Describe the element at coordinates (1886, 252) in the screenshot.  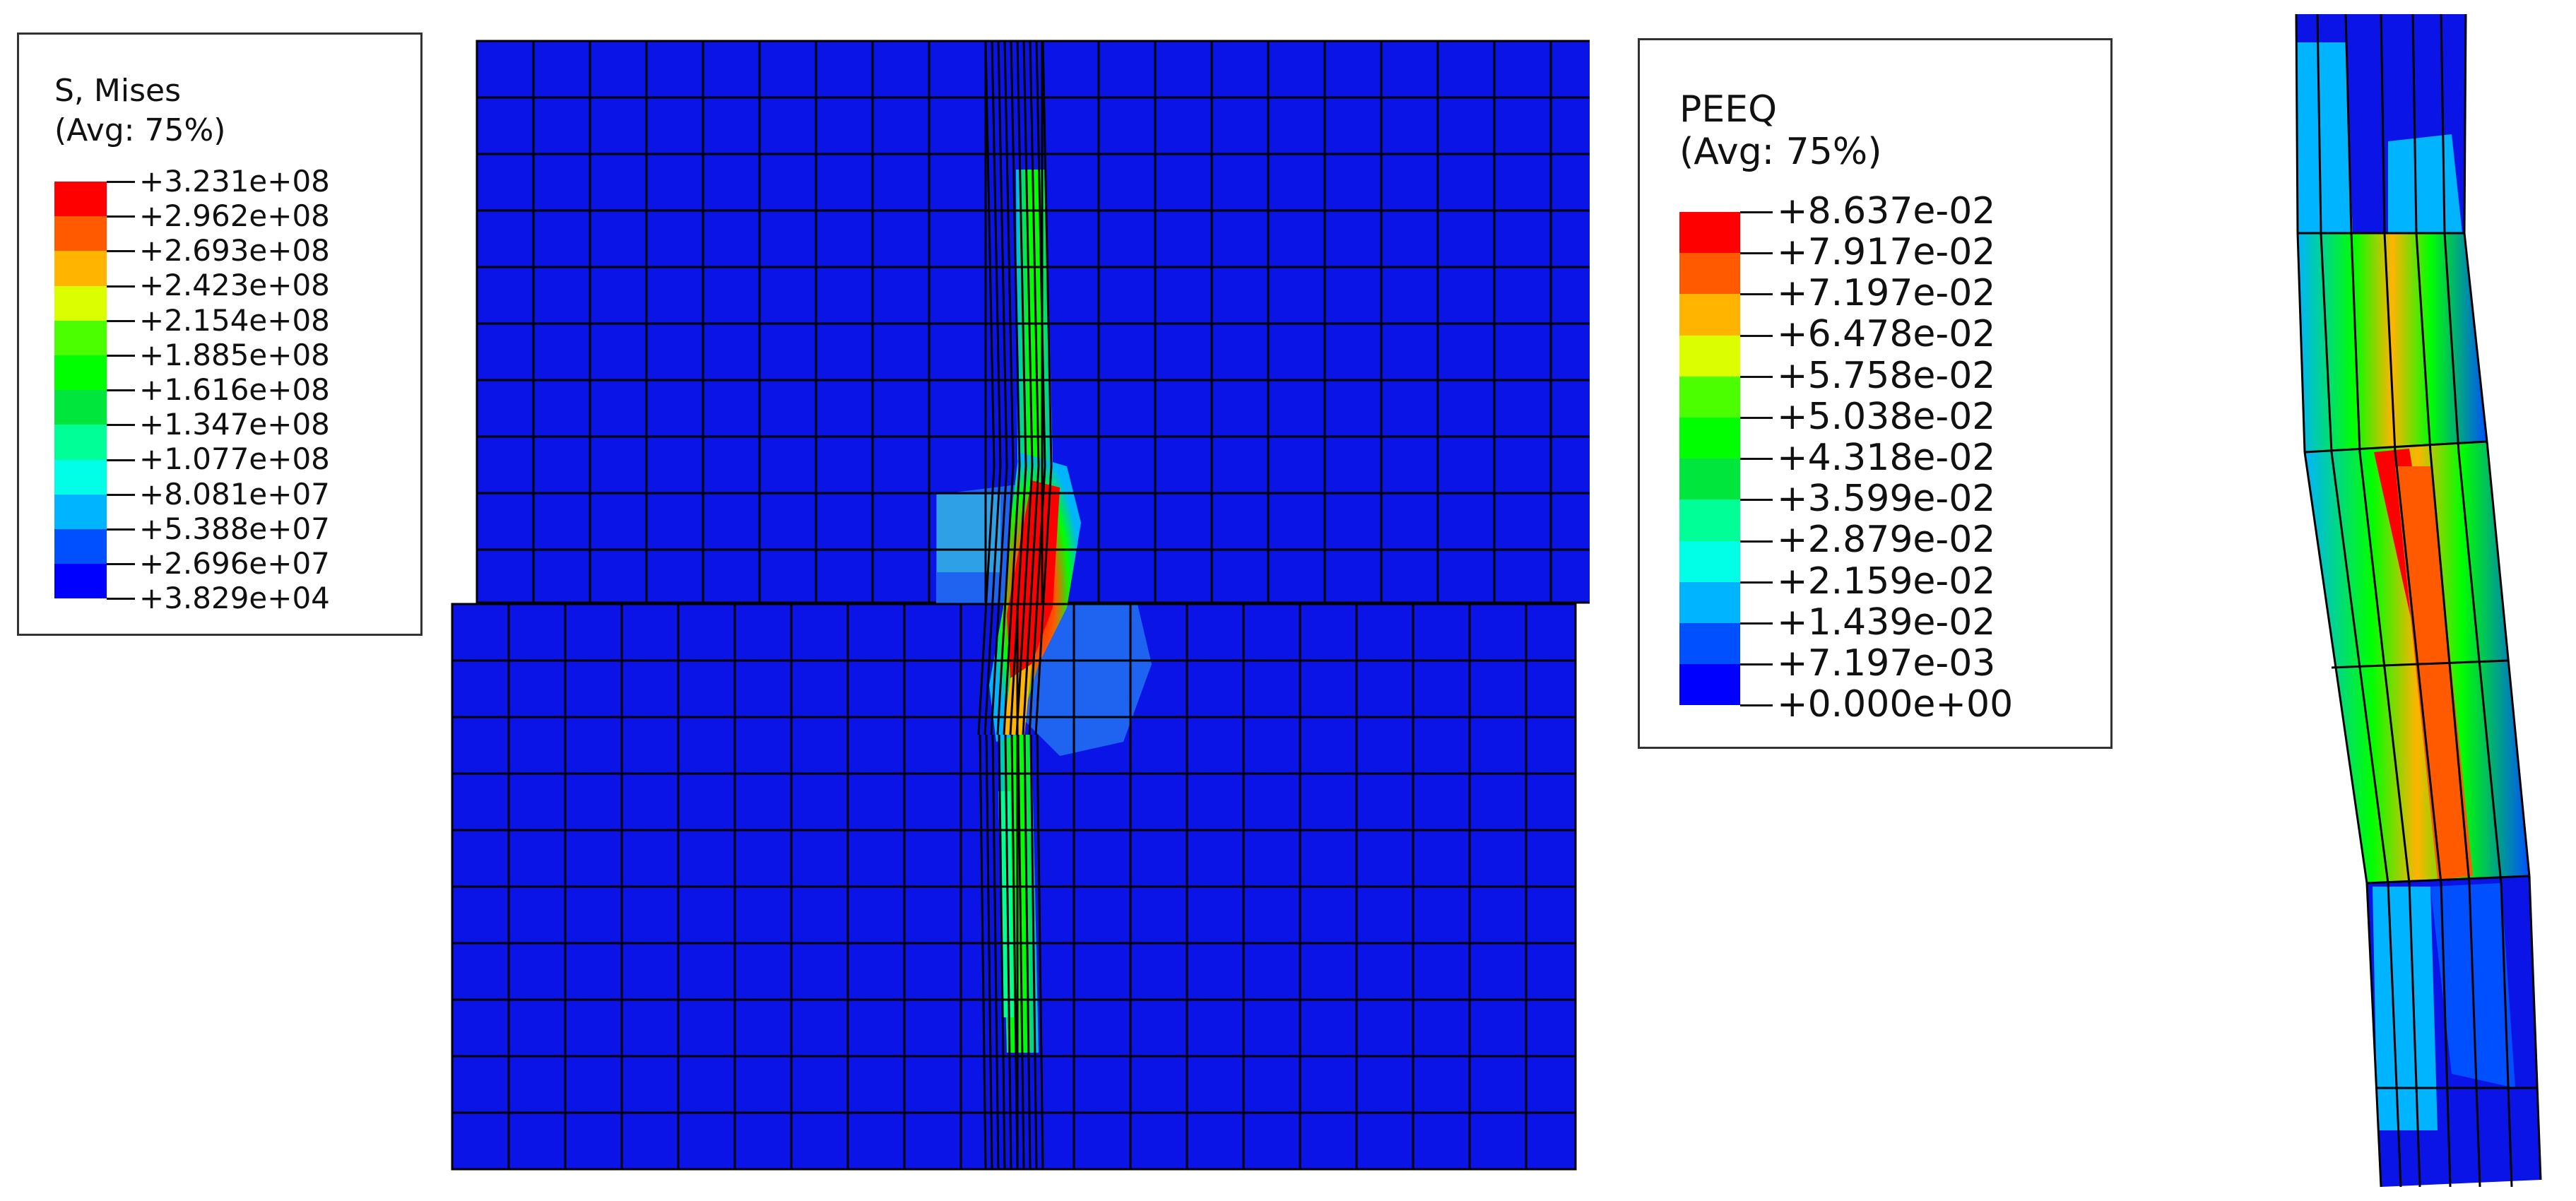
I see `peeq-value-label: +7.917e-02` at that location.